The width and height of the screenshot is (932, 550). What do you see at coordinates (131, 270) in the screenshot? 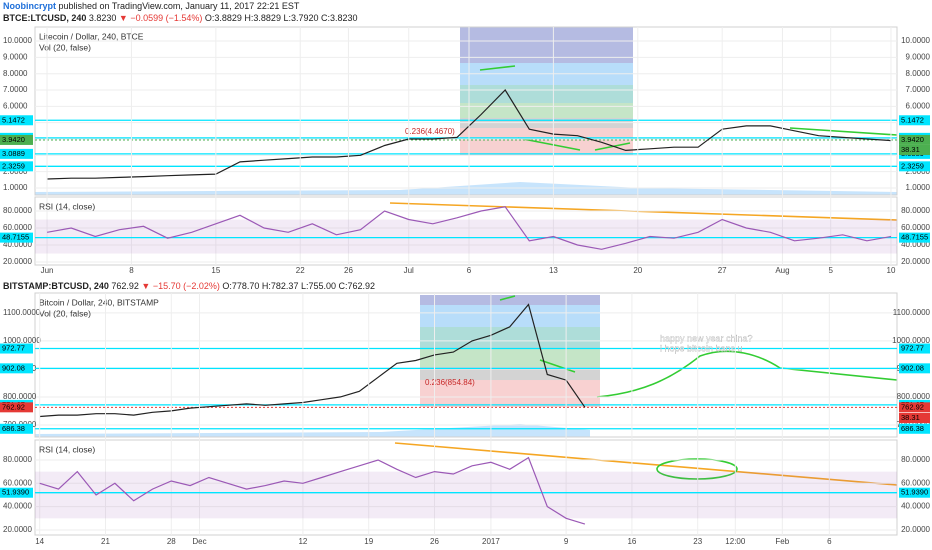
I see `x-tick-label: 8` at bounding box center [131, 270].